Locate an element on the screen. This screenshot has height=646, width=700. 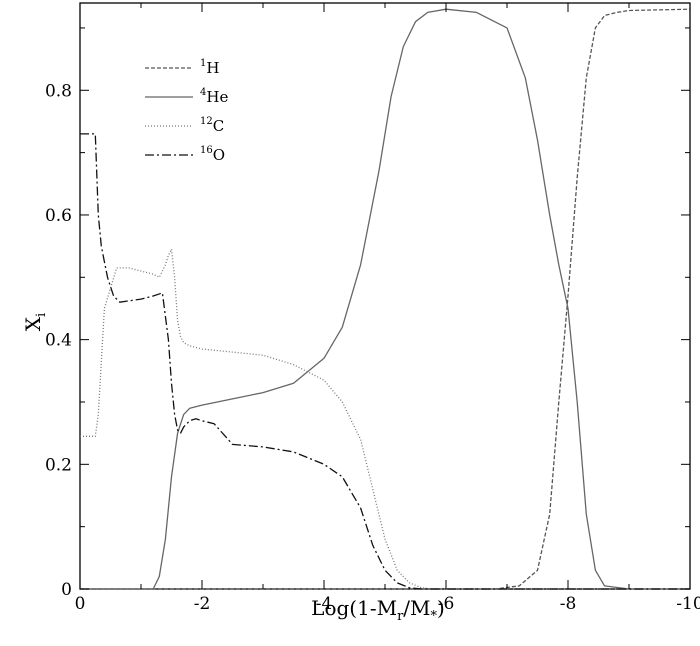
y-tick-label: 0.8 is located at coordinates (58, 91).